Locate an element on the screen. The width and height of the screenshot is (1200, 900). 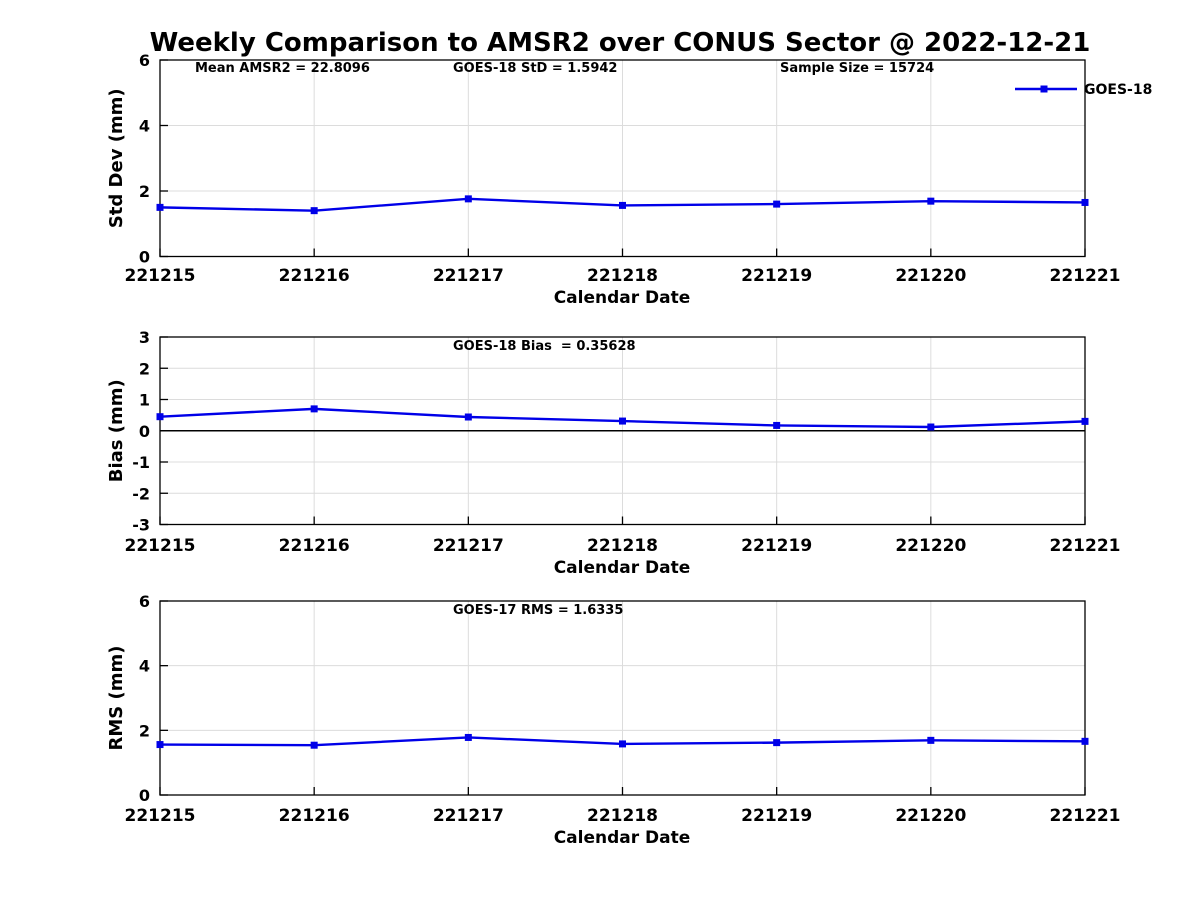
annotation: GOES-17 RMS = 1.6335 is located at coordinates (538, 610).